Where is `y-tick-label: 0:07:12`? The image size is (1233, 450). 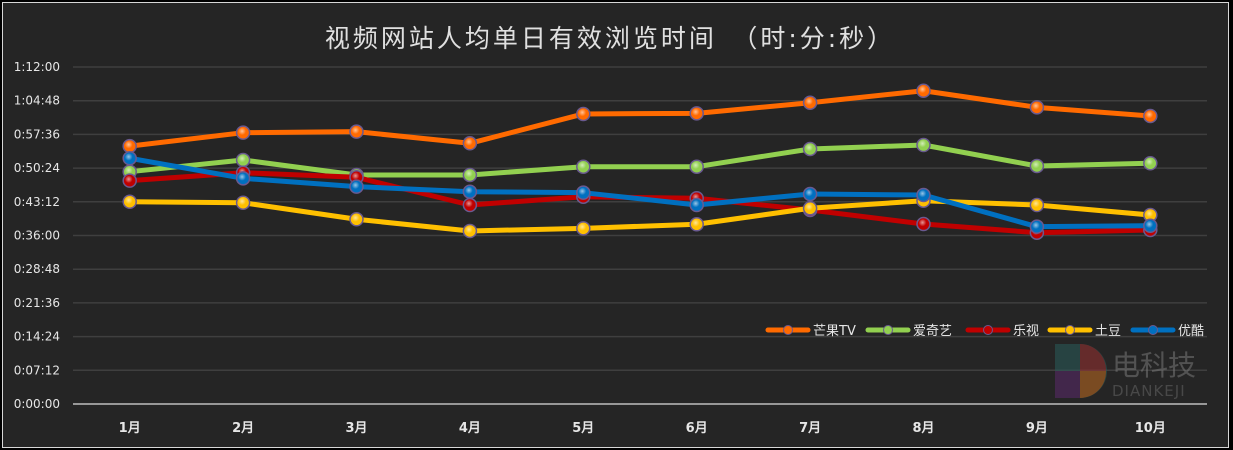 y-tick-label: 0:07:12 is located at coordinates (37, 370).